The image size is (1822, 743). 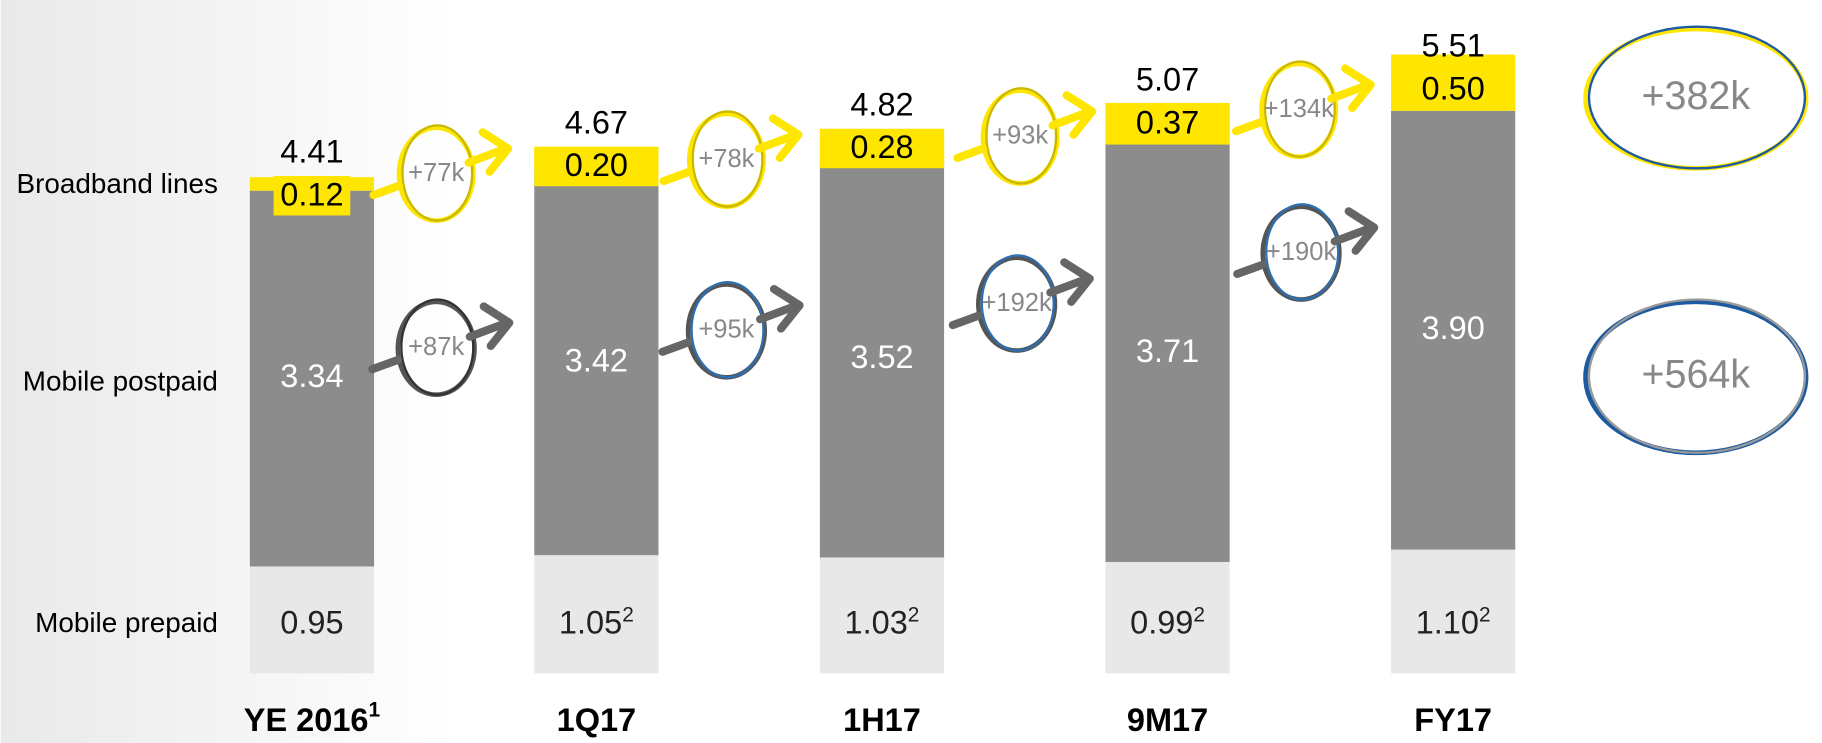 I want to click on total-label: 4.82, so click(x=881, y=104).